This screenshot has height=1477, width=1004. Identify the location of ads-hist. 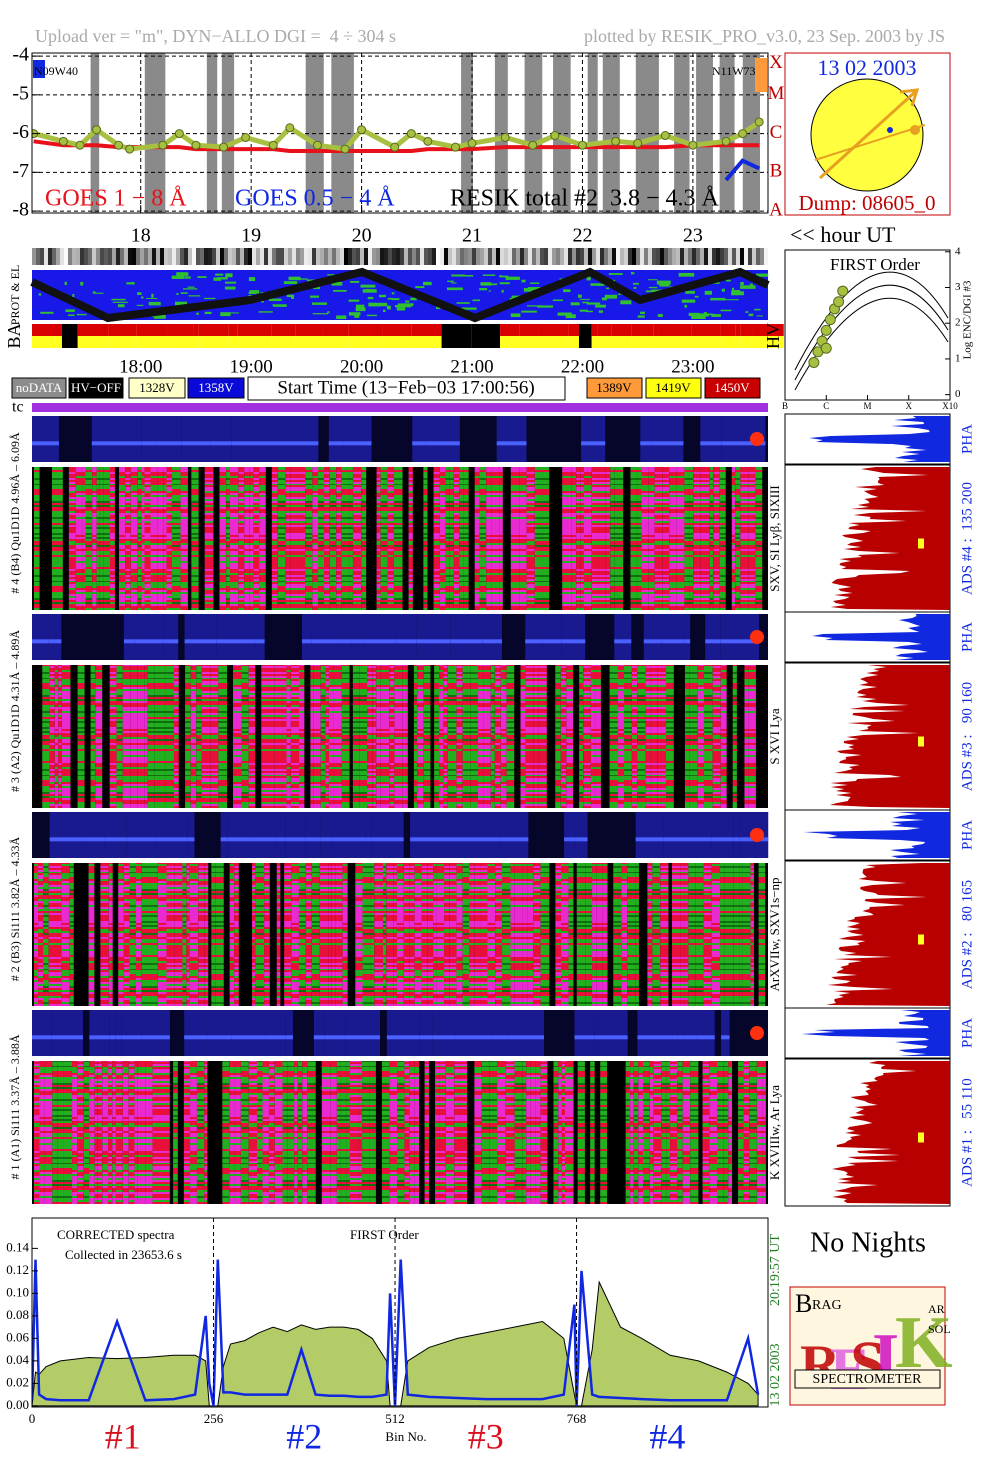
(889, 736).